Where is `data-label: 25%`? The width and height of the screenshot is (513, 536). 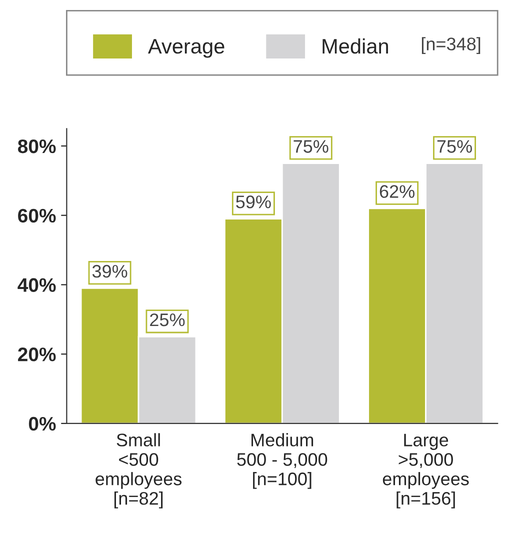
data-label: 25% is located at coordinates (167, 319).